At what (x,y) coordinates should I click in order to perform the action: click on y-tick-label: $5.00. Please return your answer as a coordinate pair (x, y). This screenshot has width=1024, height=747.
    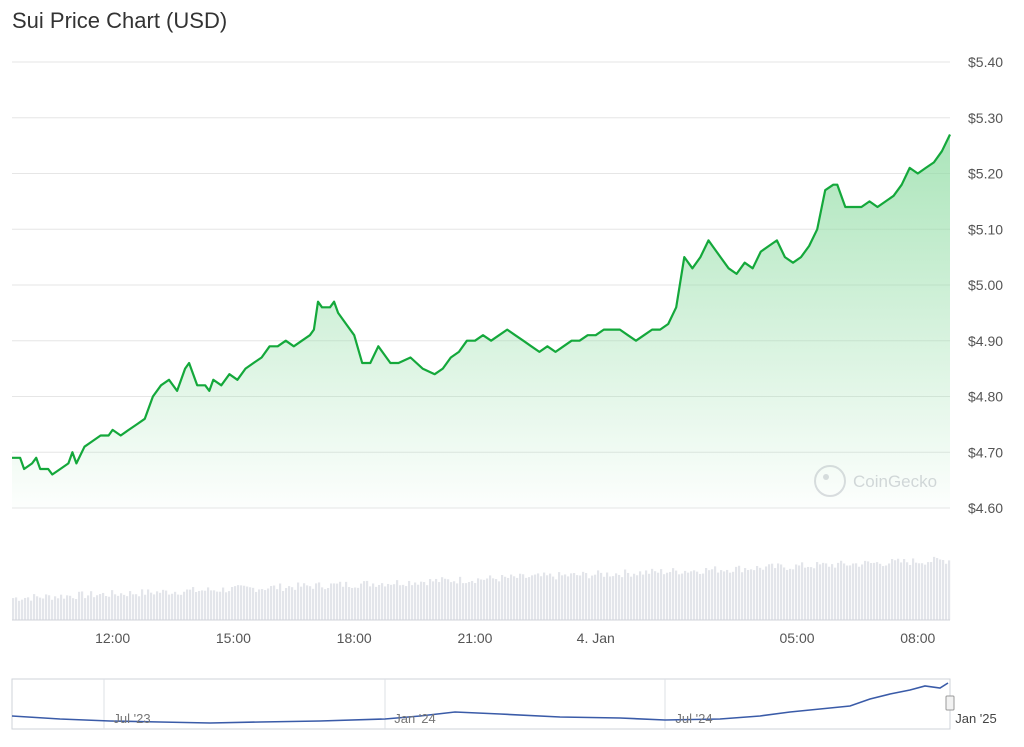
    Looking at the image, I should click on (985, 285).